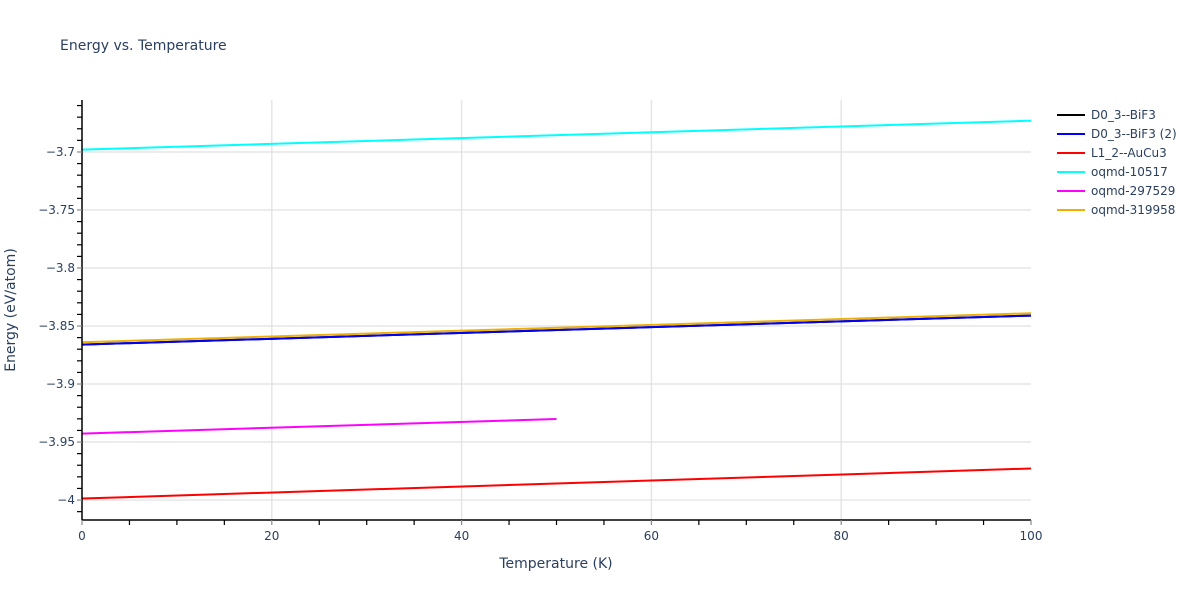 The image size is (1200, 600). I want to click on legend-item: D0_3--BiF3 (2), so click(1117, 134).